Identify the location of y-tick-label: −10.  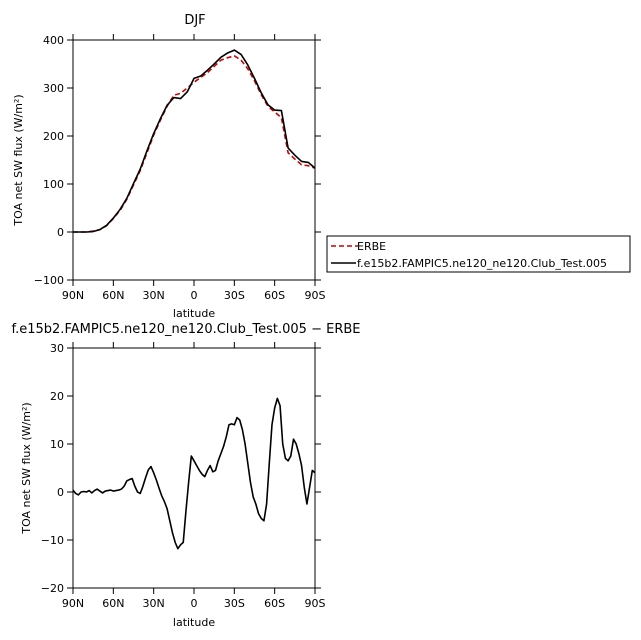
(52, 540).